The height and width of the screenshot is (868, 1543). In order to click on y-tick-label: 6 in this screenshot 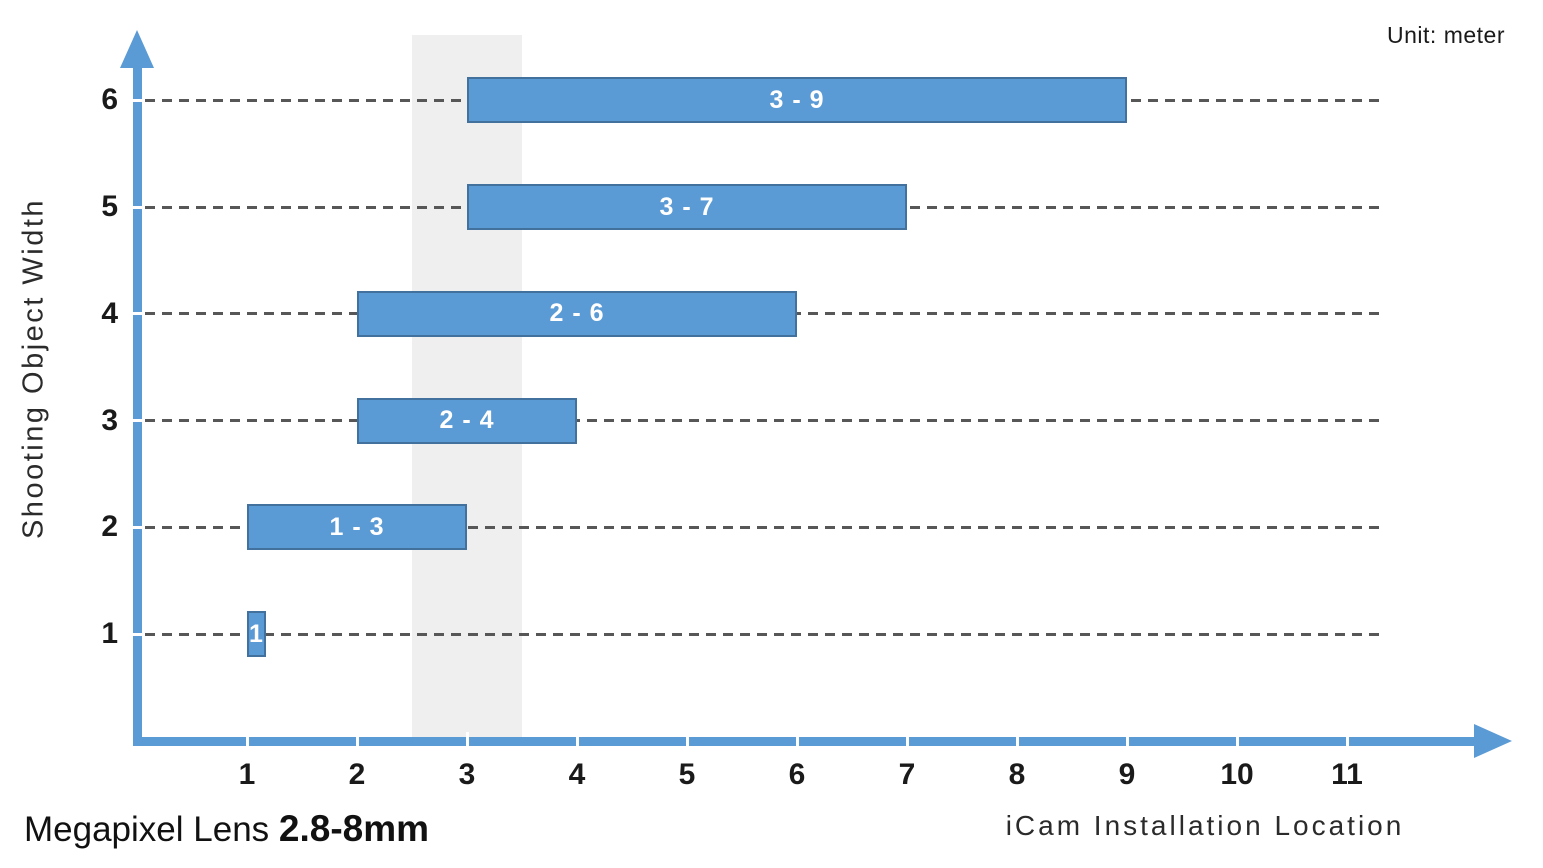, I will do `click(109, 100)`.